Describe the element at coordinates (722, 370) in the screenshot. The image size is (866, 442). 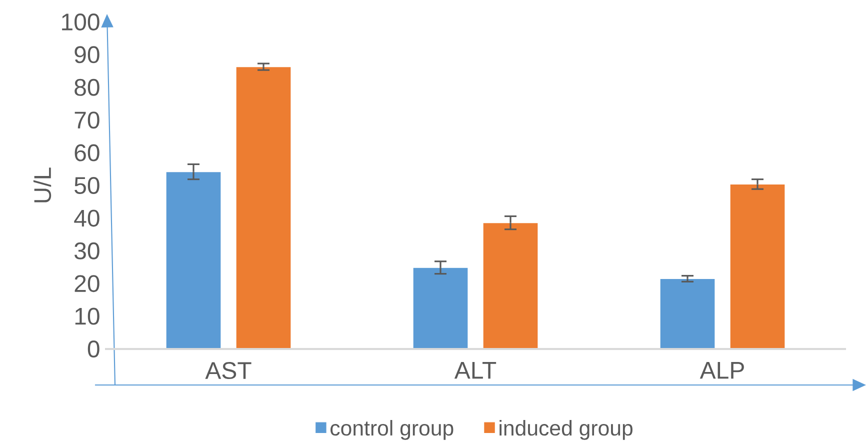
I see `x-tick-label: ALP` at that location.